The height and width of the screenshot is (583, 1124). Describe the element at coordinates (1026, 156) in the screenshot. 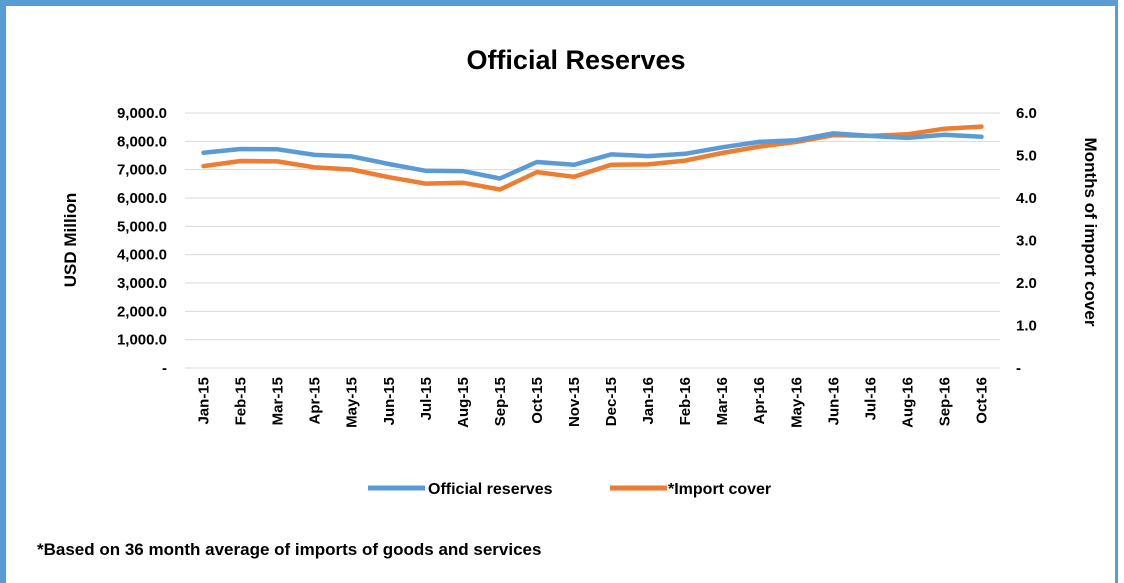

I see `y2-tick-label: 5.0` at that location.